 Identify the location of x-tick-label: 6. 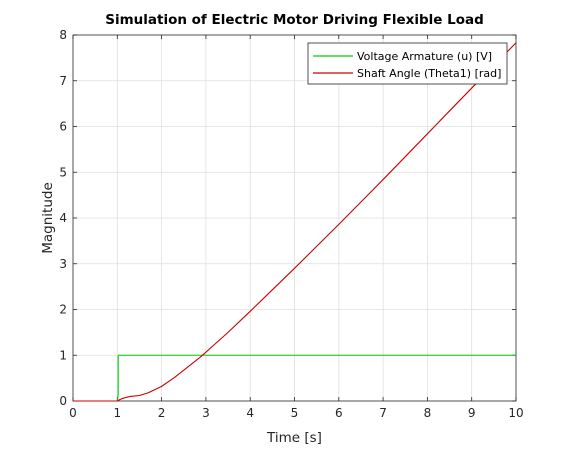
(339, 413).